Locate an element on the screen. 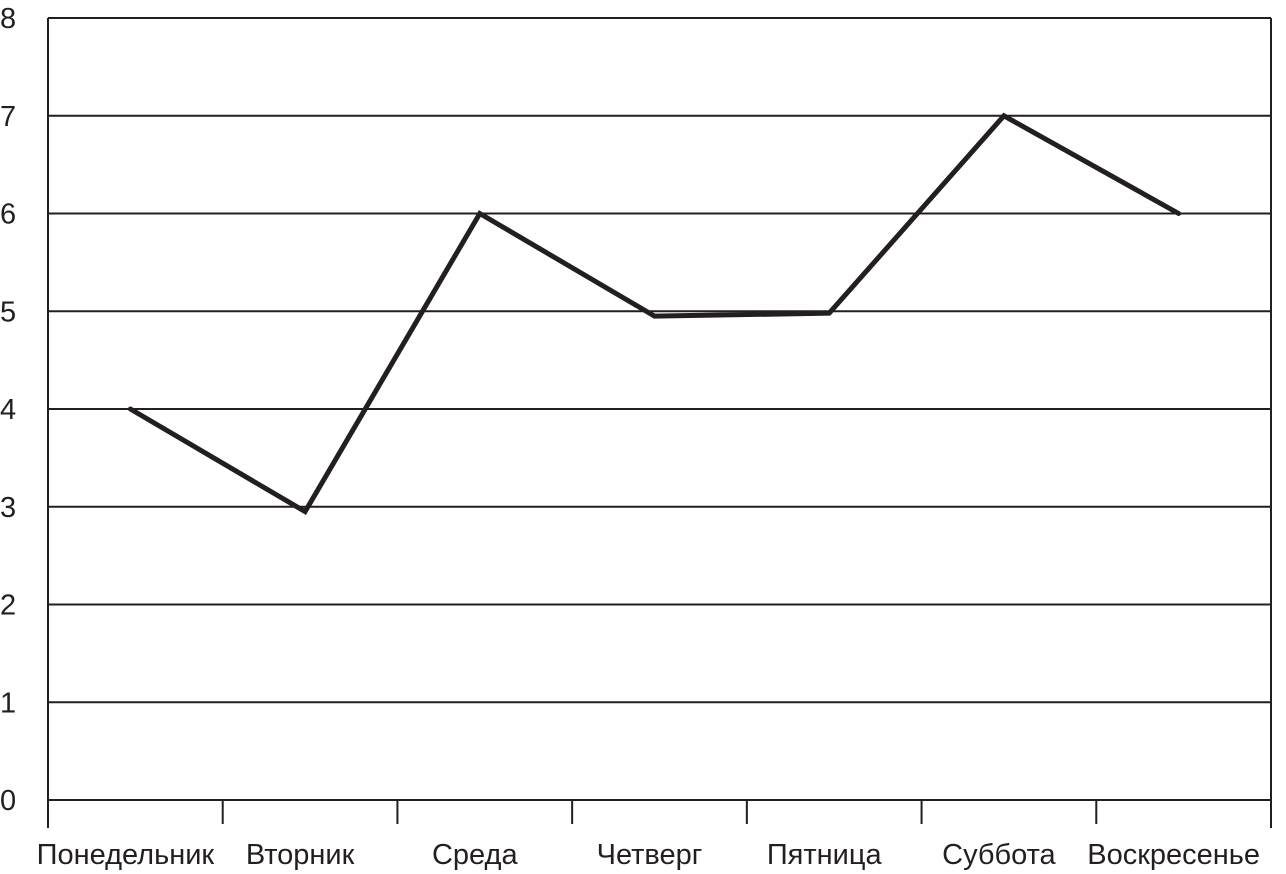 The width and height of the screenshot is (1286, 874). x-tick-label: Среда is located at coordinates (475, 855).